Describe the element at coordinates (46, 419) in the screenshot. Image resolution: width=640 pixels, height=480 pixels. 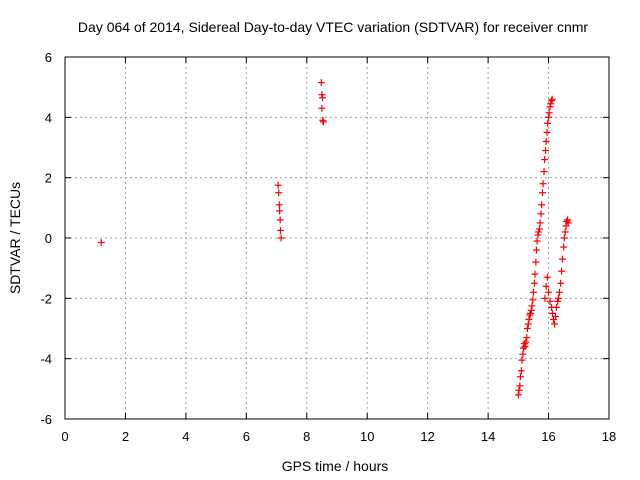
I see `y-tick-label: -6` at that location.